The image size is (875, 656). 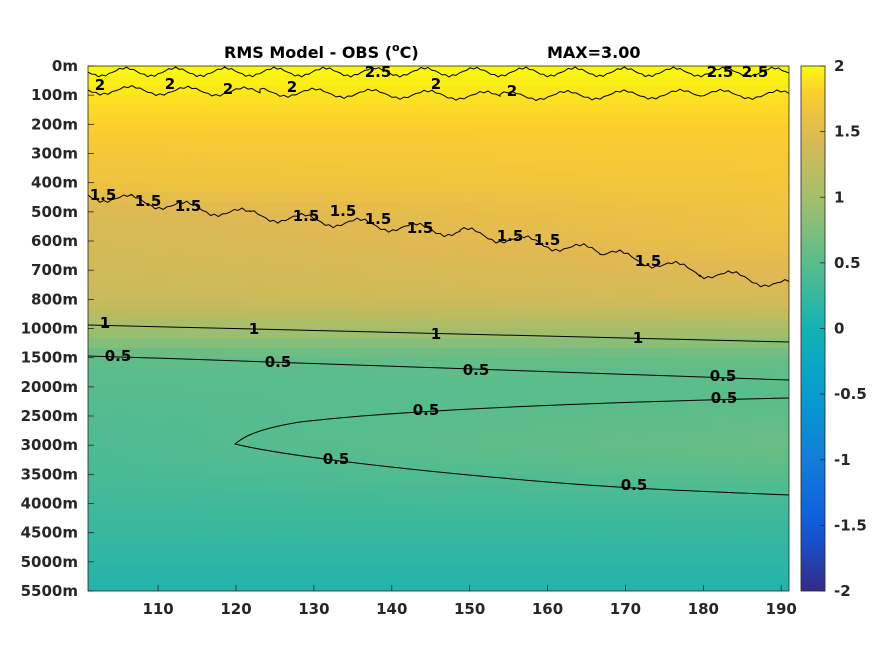 What do you see at coordinates (49, 474) in the screenshot?
I see `y-tick-label: 3500m` at bounding box center [49, 474].